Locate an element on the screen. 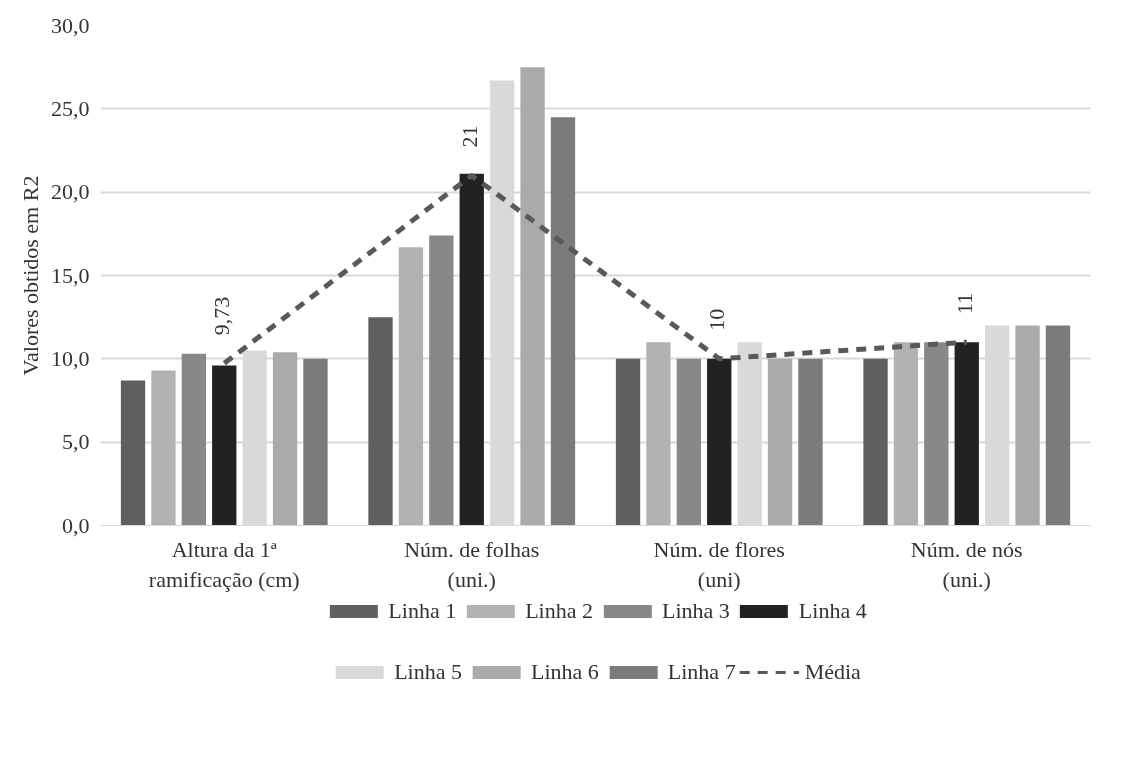  legend-label: Linha 5 is located at coordinates (428, 672).